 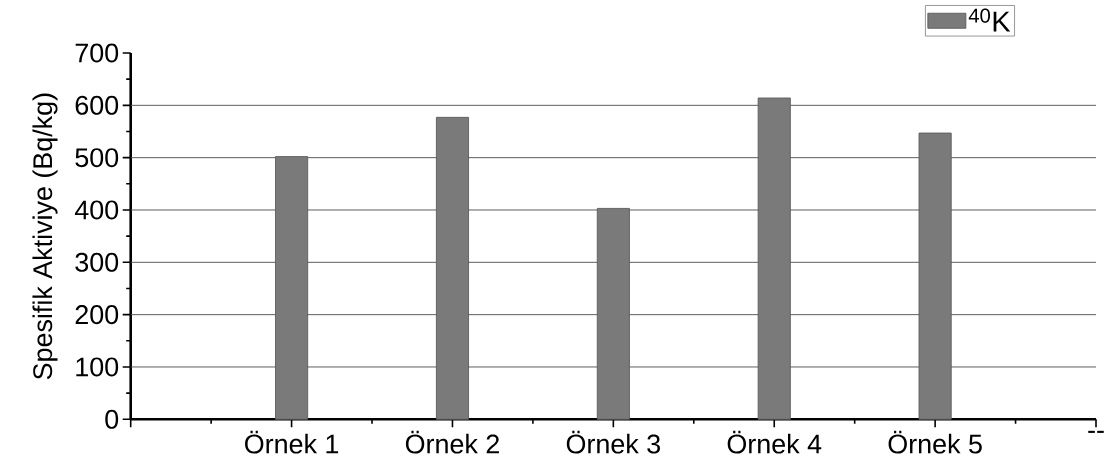 I want to click on x-tick-label: Örnek 5, so click(x=935, y=442).